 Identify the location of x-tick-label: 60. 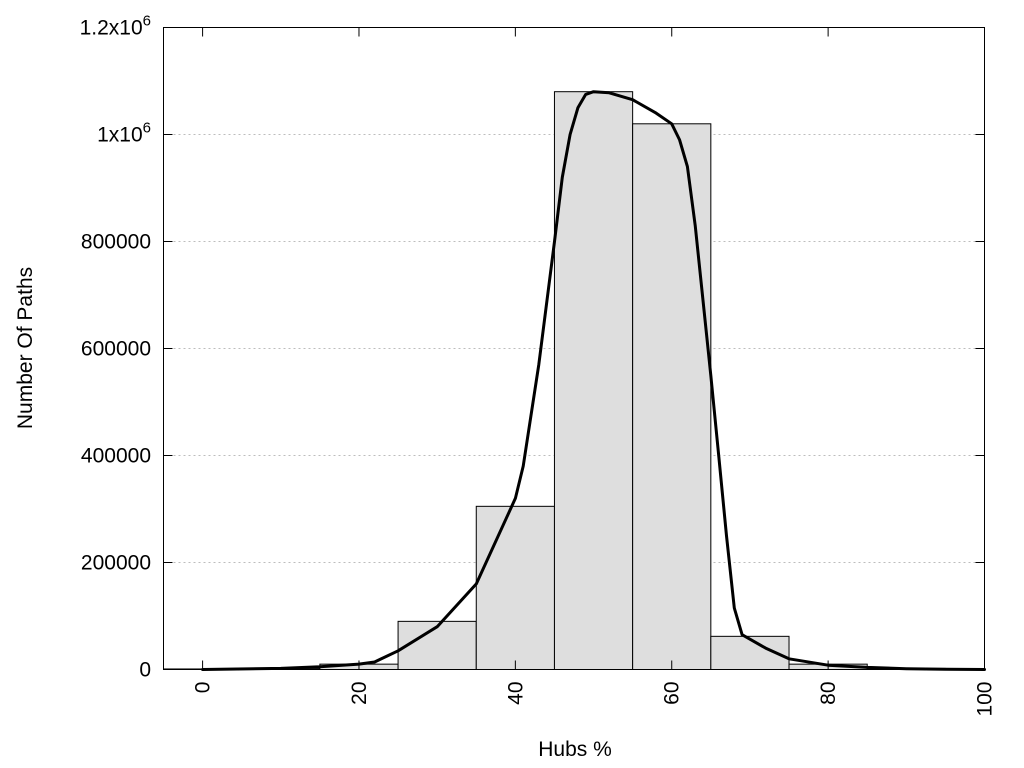
(672, 693).